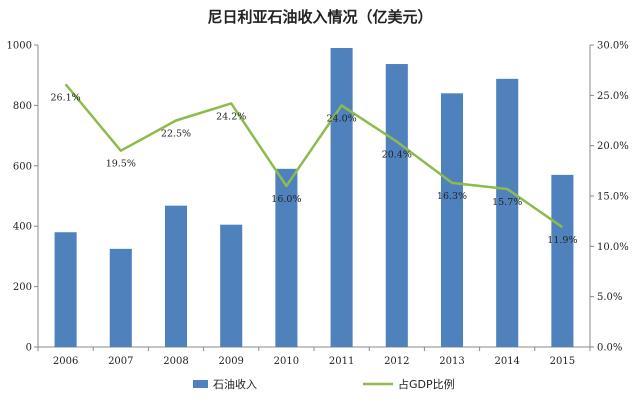 This screenshot has height=405, width=640. Describe the element at coordinates (231, 116) in the screenshot. I see `point-label: 24.2%` at that location.